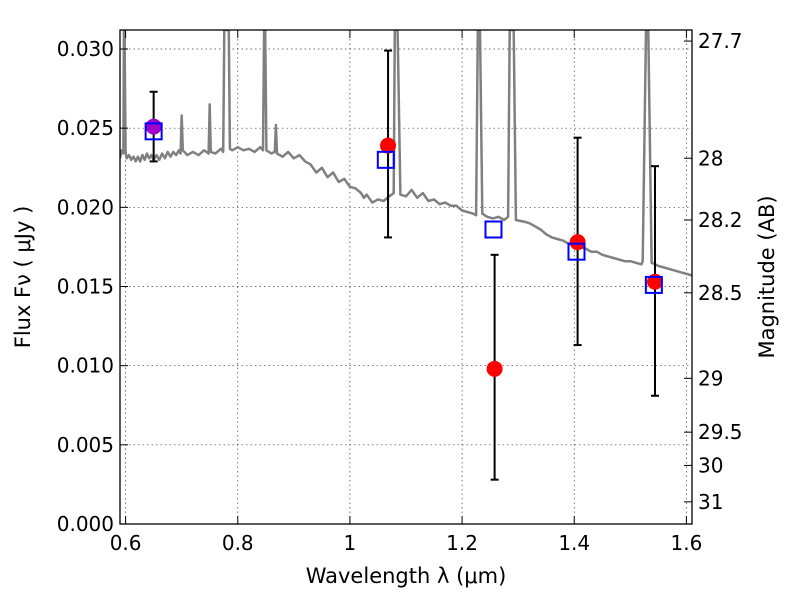  Describe the element at coordinates (710, 158) in the screenshot. I see `y2-tick-label: 28` at that location.